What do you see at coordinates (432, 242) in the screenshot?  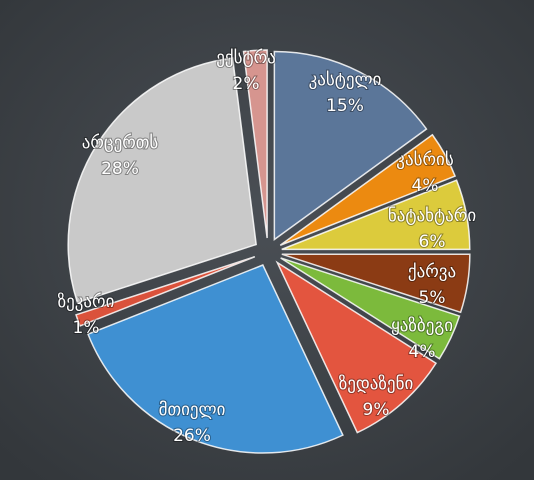 I see `slice-value-label: 6%` at bounding box center [432, 242].